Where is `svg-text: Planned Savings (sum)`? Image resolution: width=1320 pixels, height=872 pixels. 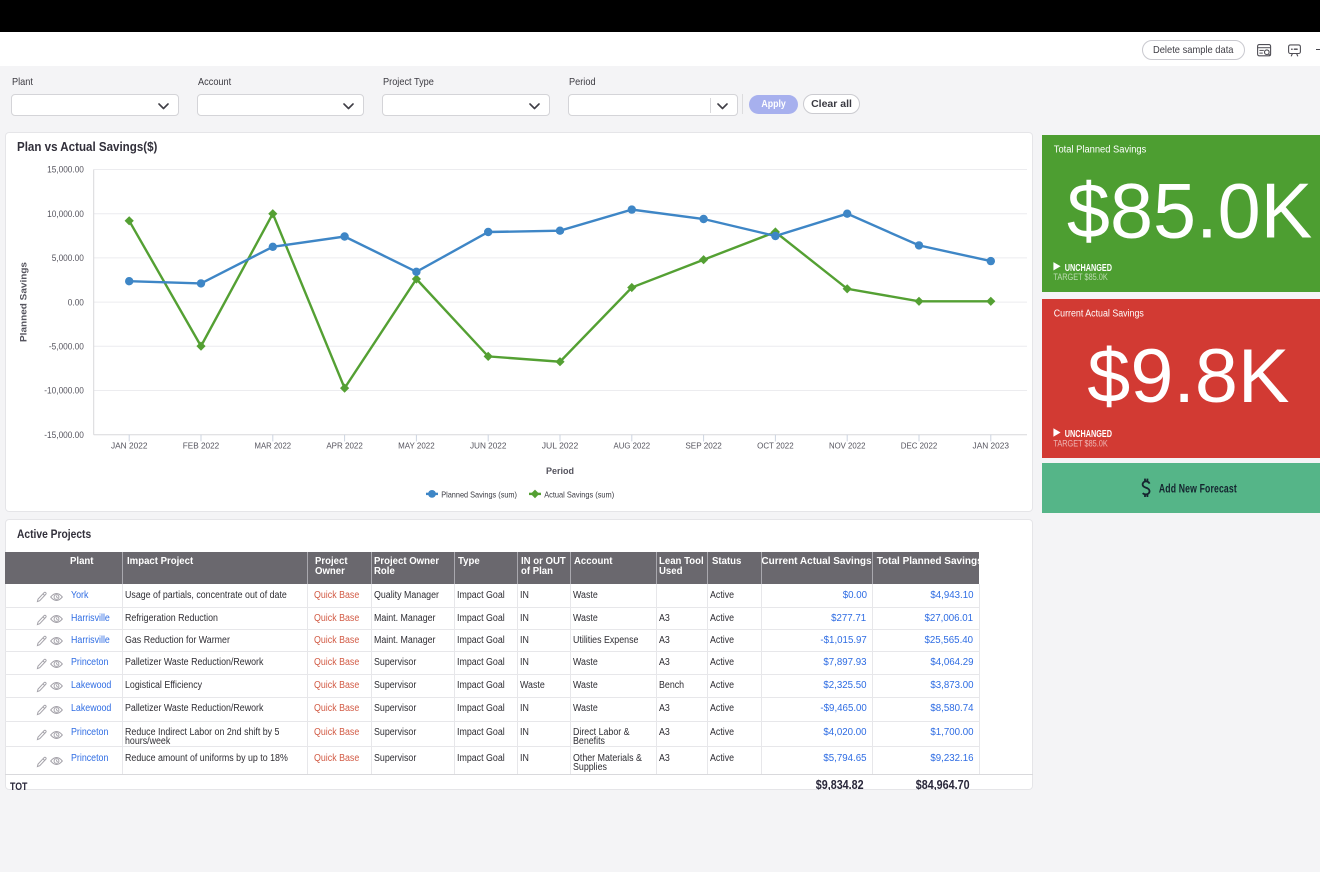
svg-text: Planned Savings (sum) is located at coordinates (479, 494).